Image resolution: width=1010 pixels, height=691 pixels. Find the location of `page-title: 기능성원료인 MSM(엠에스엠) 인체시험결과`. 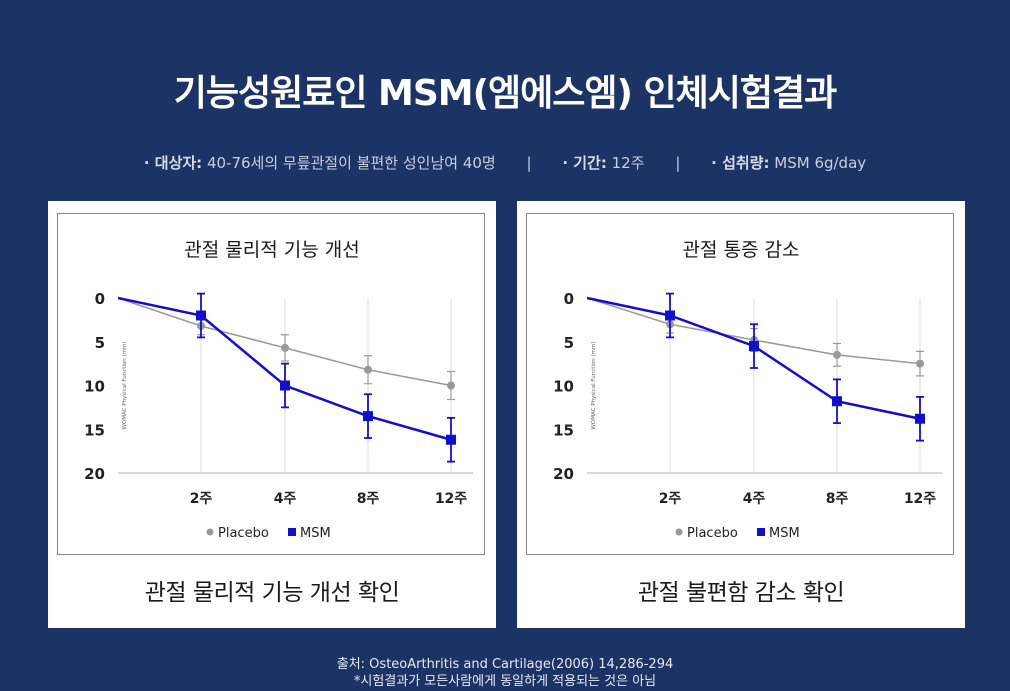

page-title: 기능성원료인 MSM(엠에스엠) 인체시험결과 is located at coordinates (505, 93).